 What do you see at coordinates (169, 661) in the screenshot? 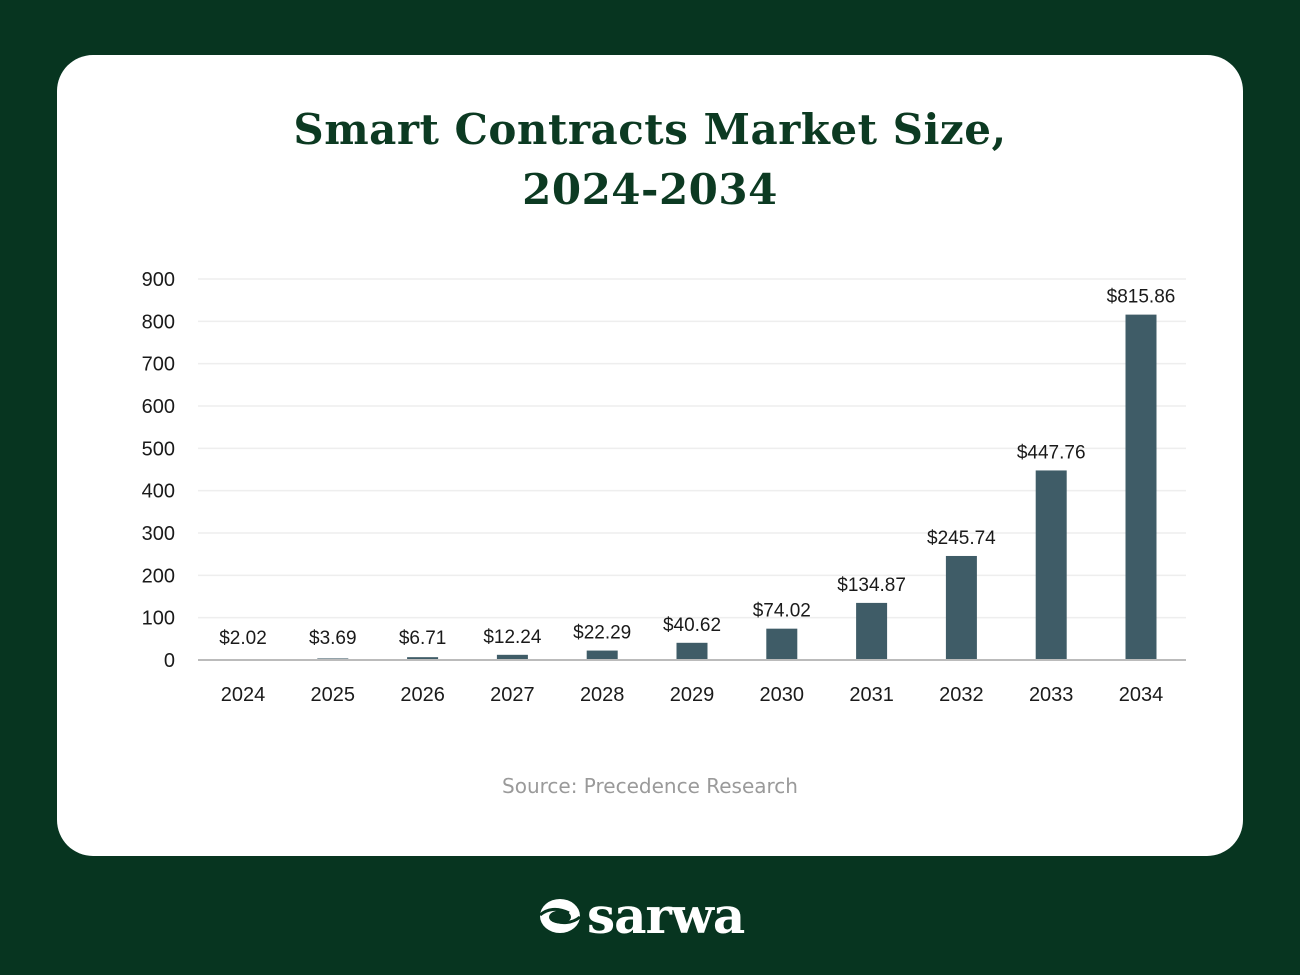
I see `y-tick-label: 0` at bounding box center [169, 661].